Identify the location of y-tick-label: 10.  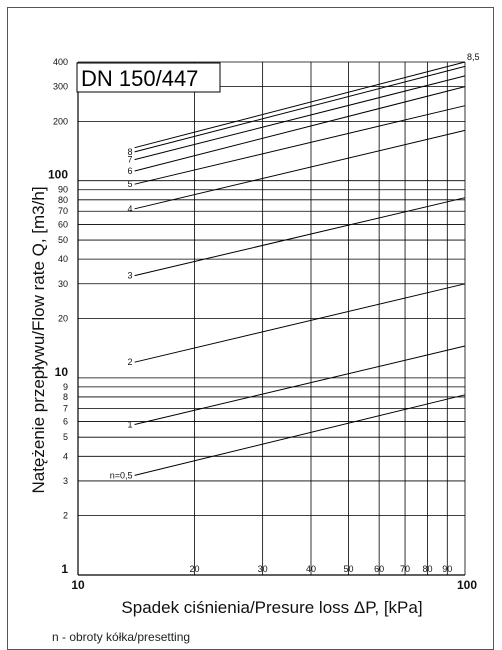
(62, 372).